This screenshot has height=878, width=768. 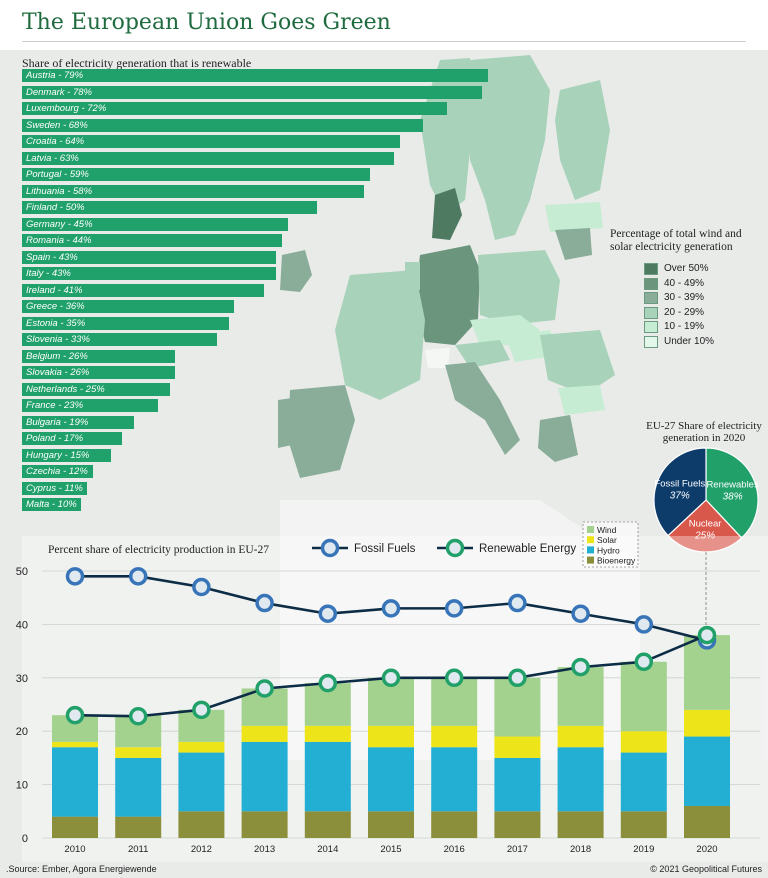 I want to click on x-tick-label: 2013, so click(x=264, y=849).